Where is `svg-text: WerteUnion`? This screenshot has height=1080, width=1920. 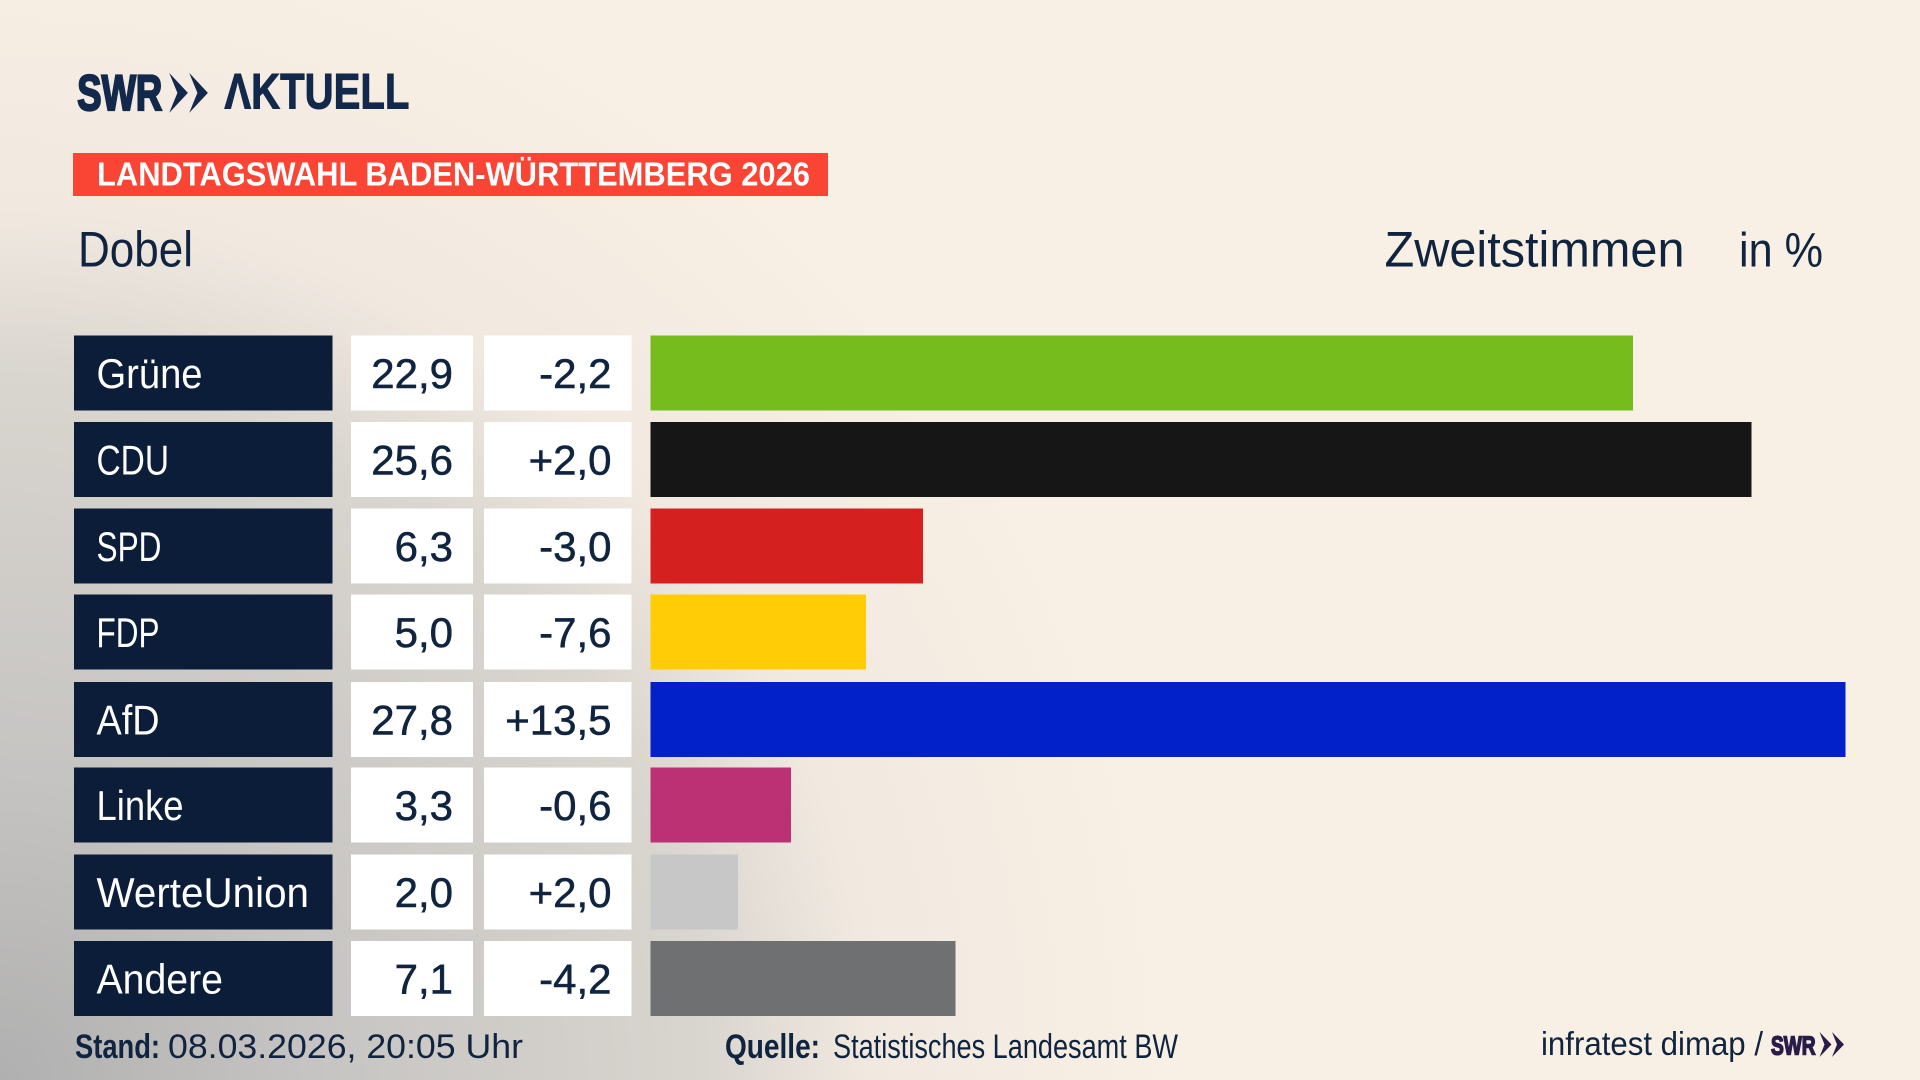 svg-text: WerteUnion is located at coordinates (203, 892).